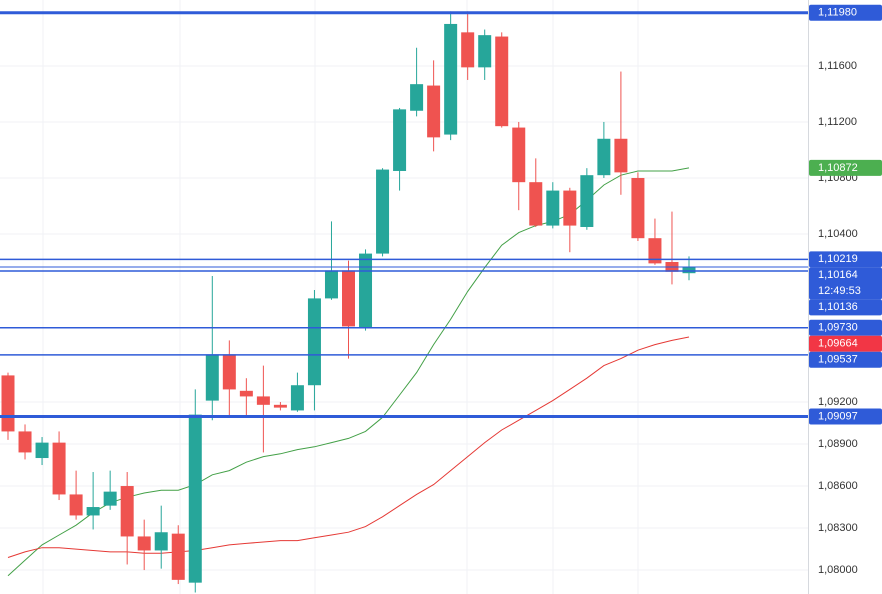  What do you see at coordinates (837, 122) in the screenshot?
I see `y-tick-label: 1,11200` at bounding box center [837, 122].